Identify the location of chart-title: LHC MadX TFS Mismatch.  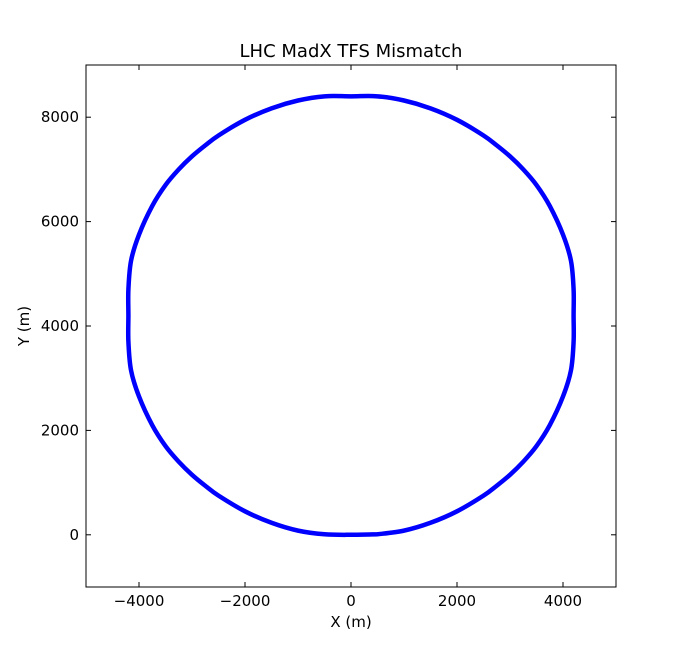
(351, 51).